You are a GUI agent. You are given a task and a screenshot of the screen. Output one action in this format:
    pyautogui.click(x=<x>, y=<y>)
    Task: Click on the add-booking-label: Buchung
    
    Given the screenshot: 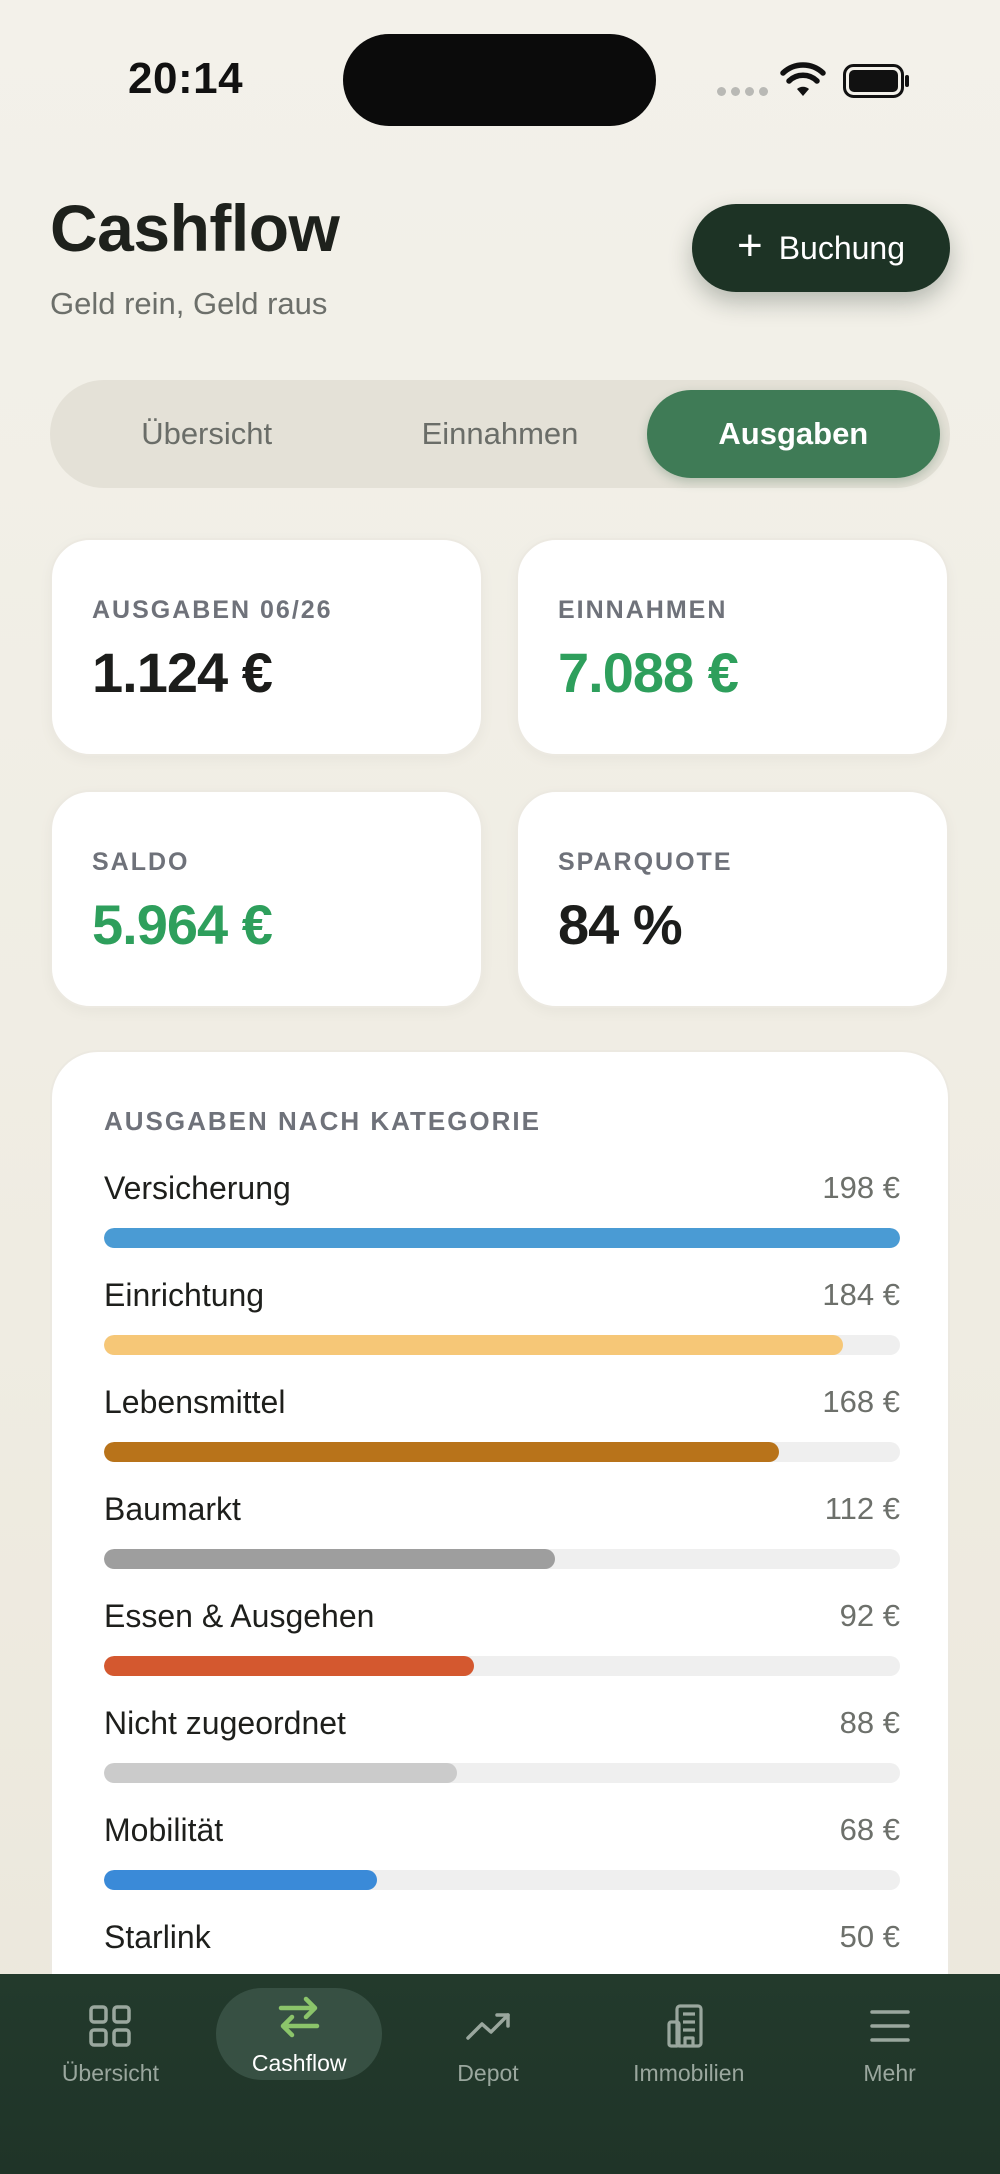 What is the action you would take?
    pyautogui.click(x=842, y=247)
    